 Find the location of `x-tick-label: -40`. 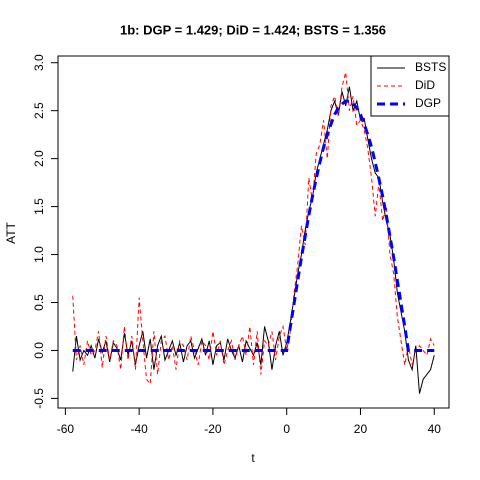

x-tick-label: -40 is located at coordinates (139, 429).